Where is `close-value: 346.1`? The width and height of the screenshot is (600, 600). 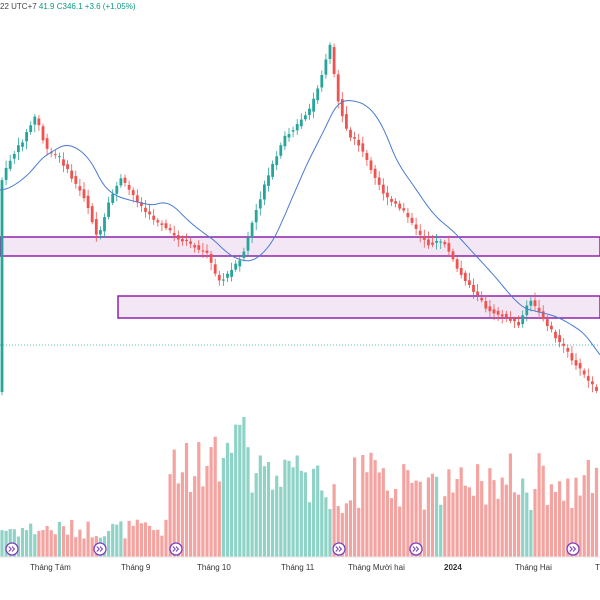 close-value: 346.1 is located at coordinates (72, 6).